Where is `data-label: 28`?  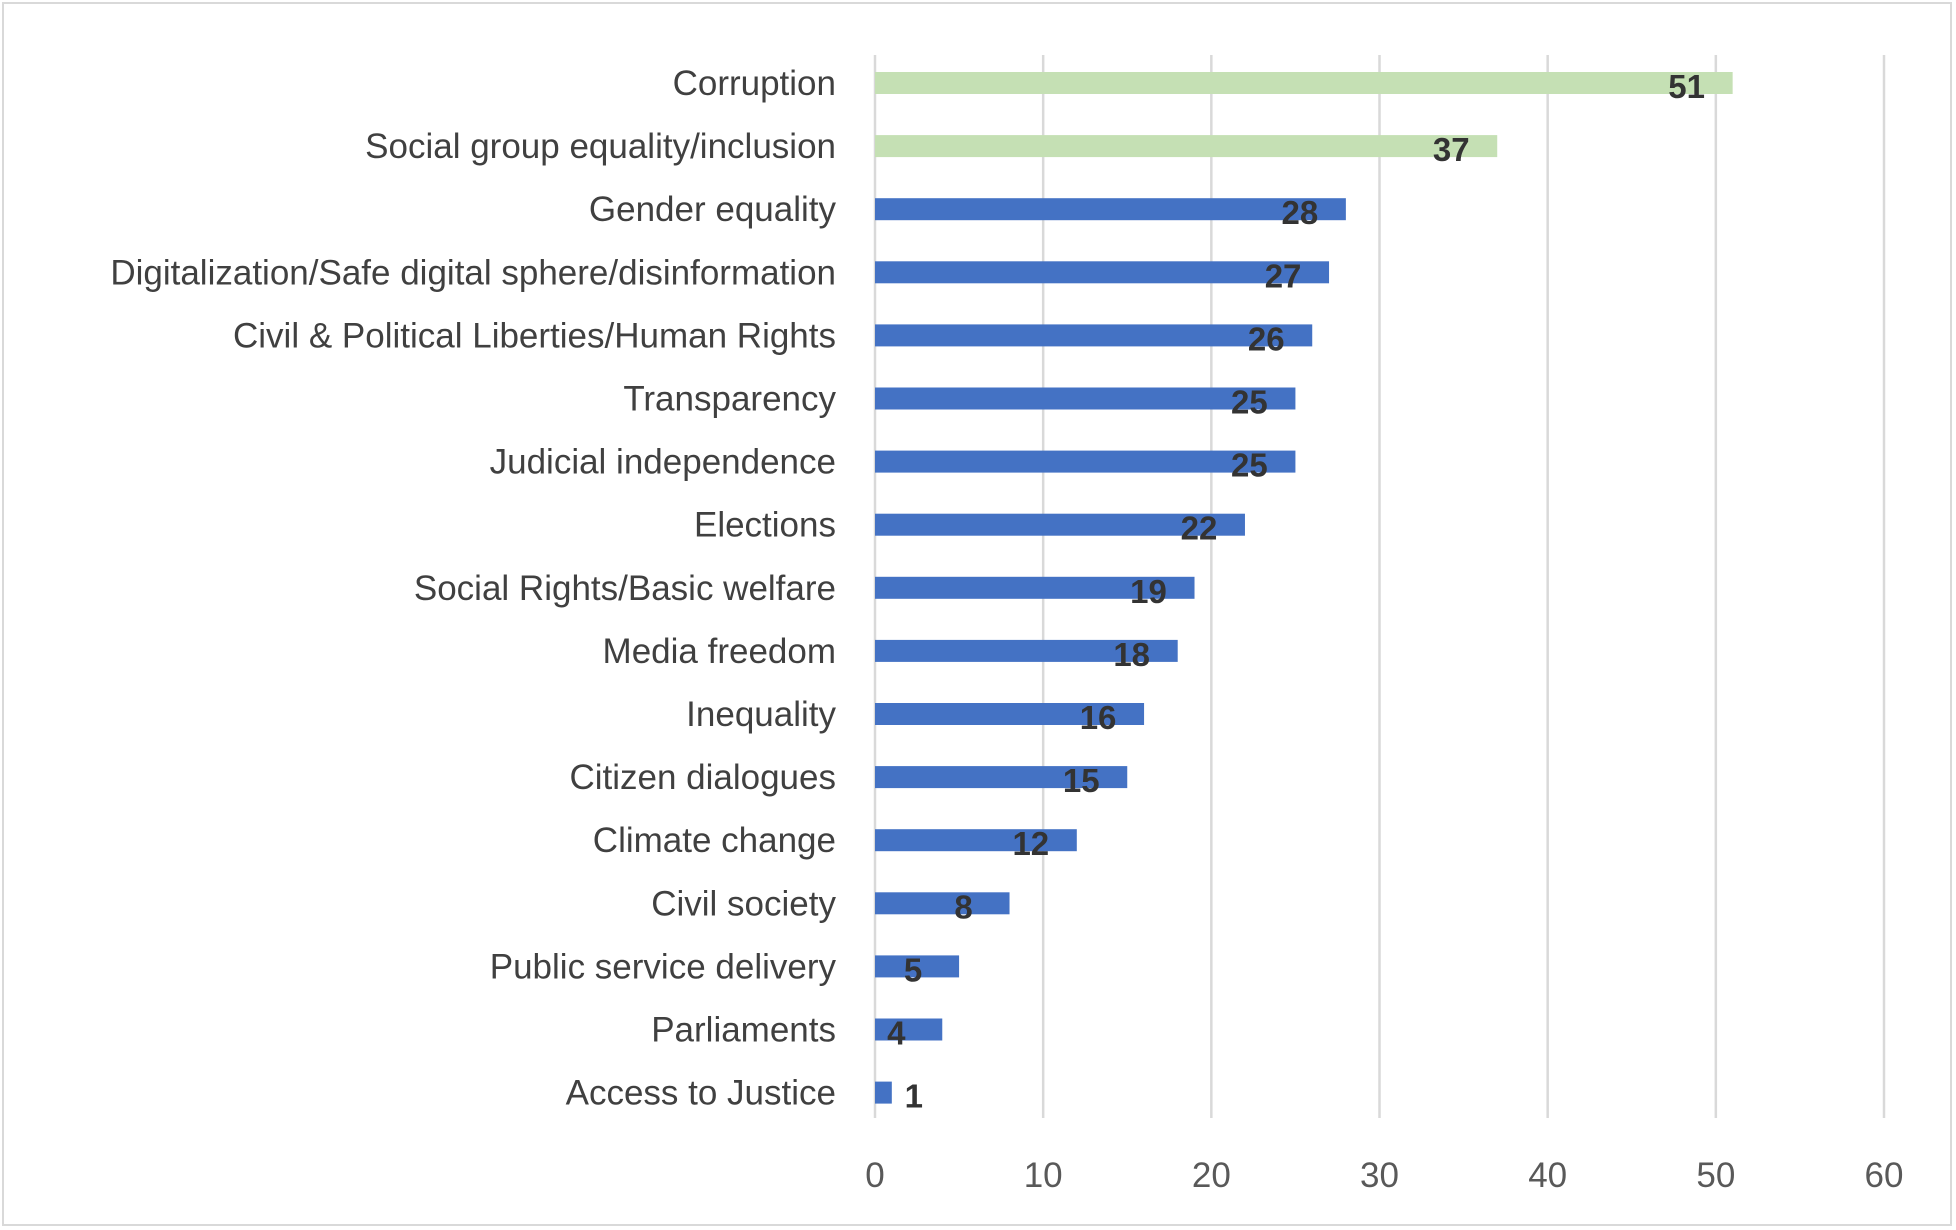
data-label: 28 is located at coordinates (1300, 212).